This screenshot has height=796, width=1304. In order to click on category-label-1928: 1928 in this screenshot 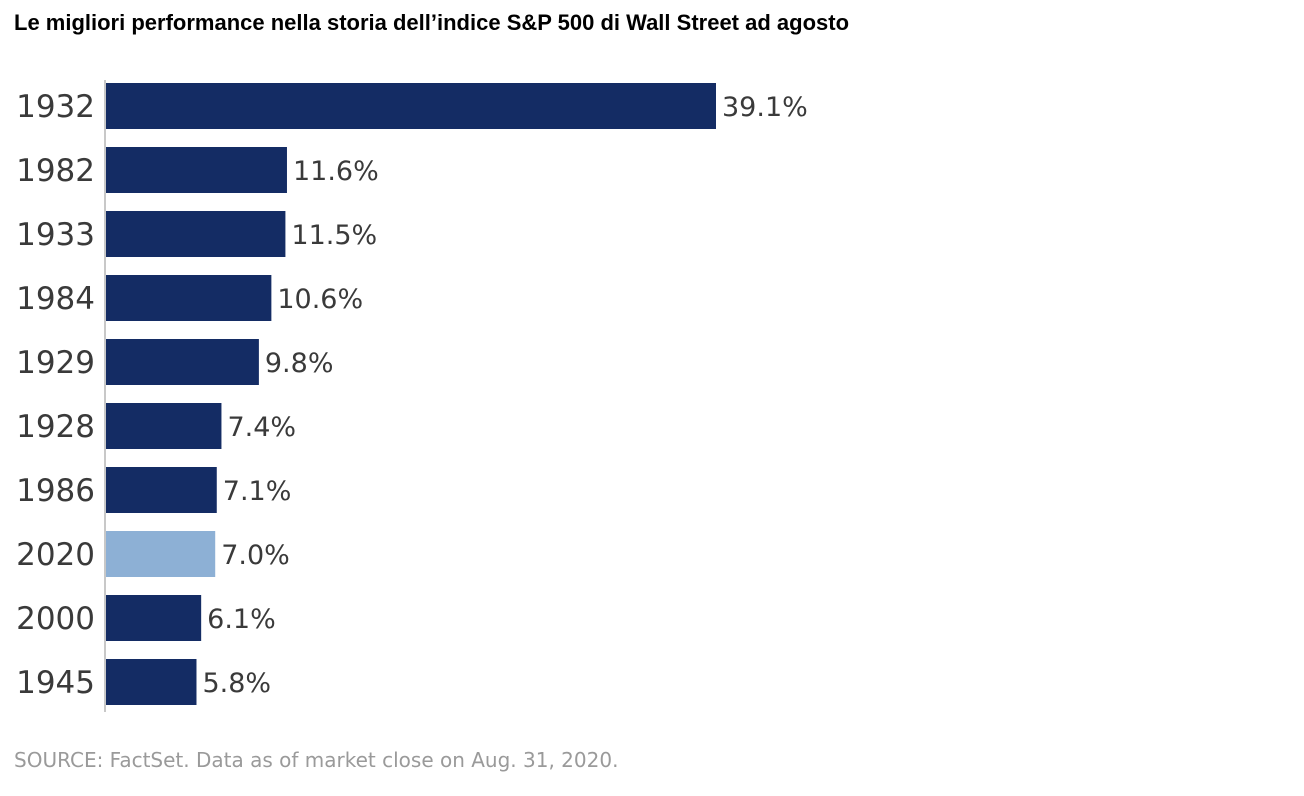, I will do `click(55, 427)`.